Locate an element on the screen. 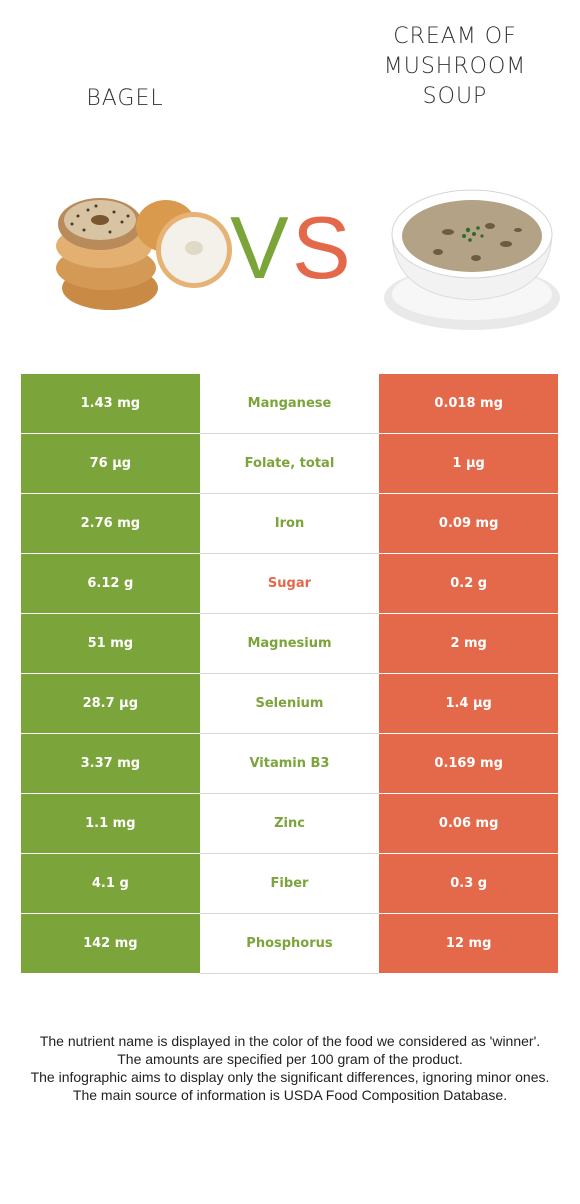 Image resolution: width=580 pixels, height=1204 pixels. right-food-value: 2 mg is located at coordinates (468, 643).